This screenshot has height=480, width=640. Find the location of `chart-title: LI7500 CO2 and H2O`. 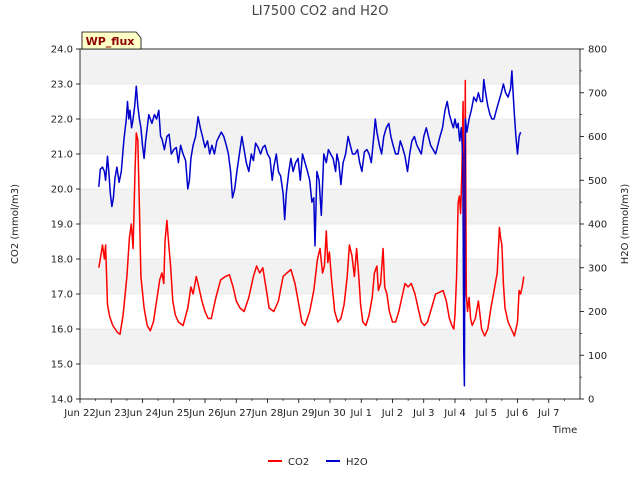

chart-title: LI7500 CO2 and H2O is located at coordinates (320, 11).